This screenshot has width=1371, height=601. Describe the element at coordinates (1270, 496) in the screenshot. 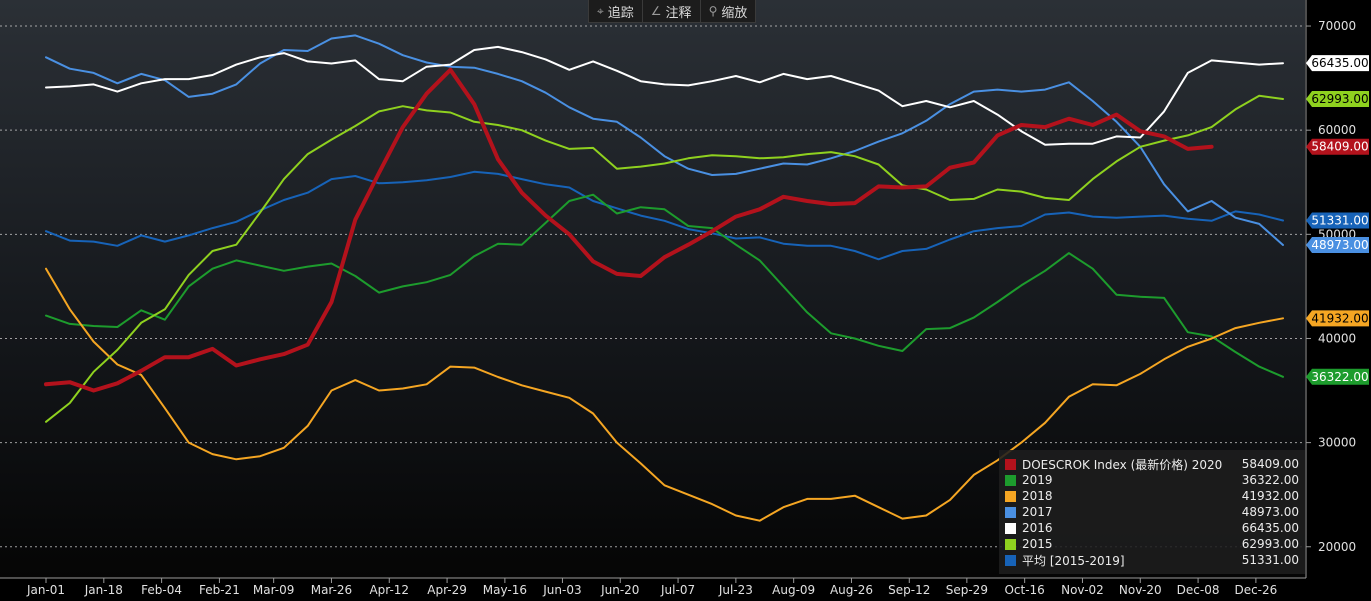

I see `legend-series-value: 41932.00` at that location.